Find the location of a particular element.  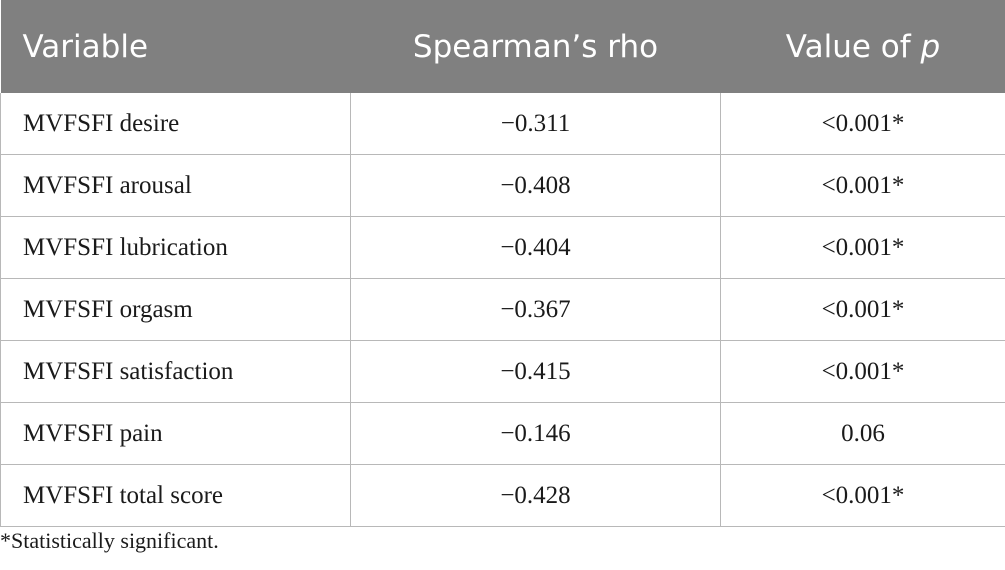

header-p-prefix: Value of is located at coordinates (853, 46).